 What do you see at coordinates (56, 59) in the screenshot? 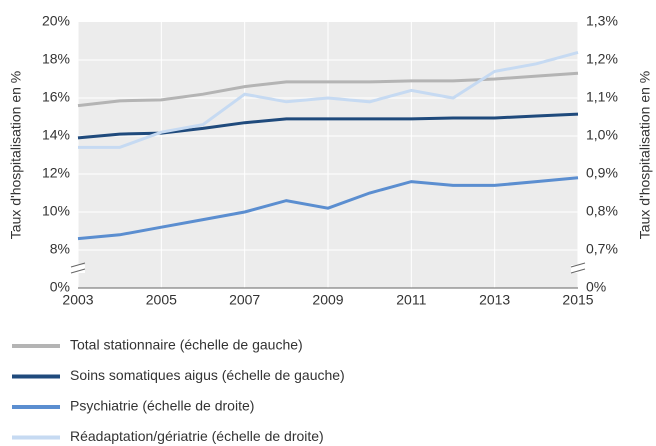
I see `y-tick-label: 18%` at bounding box center [56, 59].